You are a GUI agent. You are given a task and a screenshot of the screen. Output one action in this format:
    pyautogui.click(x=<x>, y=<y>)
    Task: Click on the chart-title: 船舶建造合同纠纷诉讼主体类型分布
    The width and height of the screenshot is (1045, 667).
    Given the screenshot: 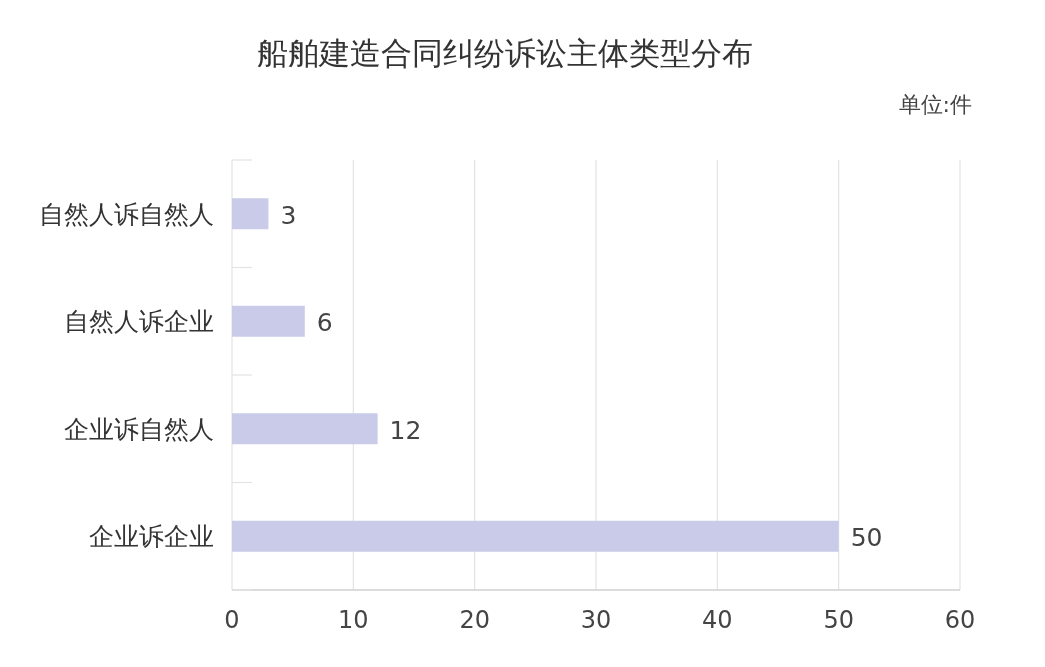 What is the action you would take?
    pyautogui.click(x=505, y=53)
    